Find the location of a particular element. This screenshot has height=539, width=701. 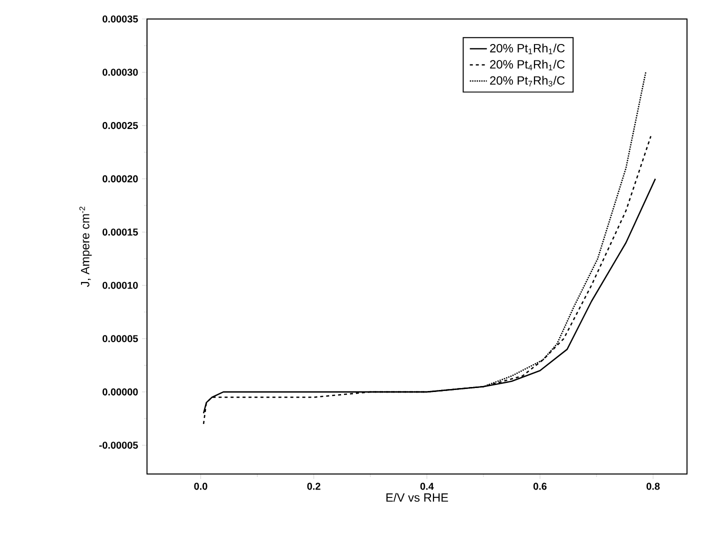

y-tick-label: 0.00015 is located at coordinates (120, 232).